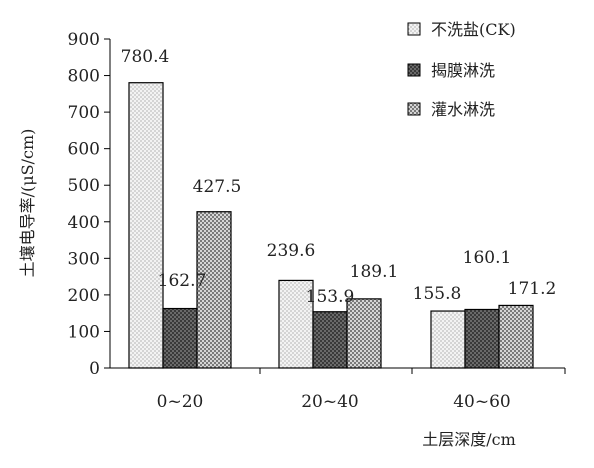  What do you see at coordinates (84, 150) in the screenshot?
I see `y-tick-label: 600` at bounding box center [84, 150].